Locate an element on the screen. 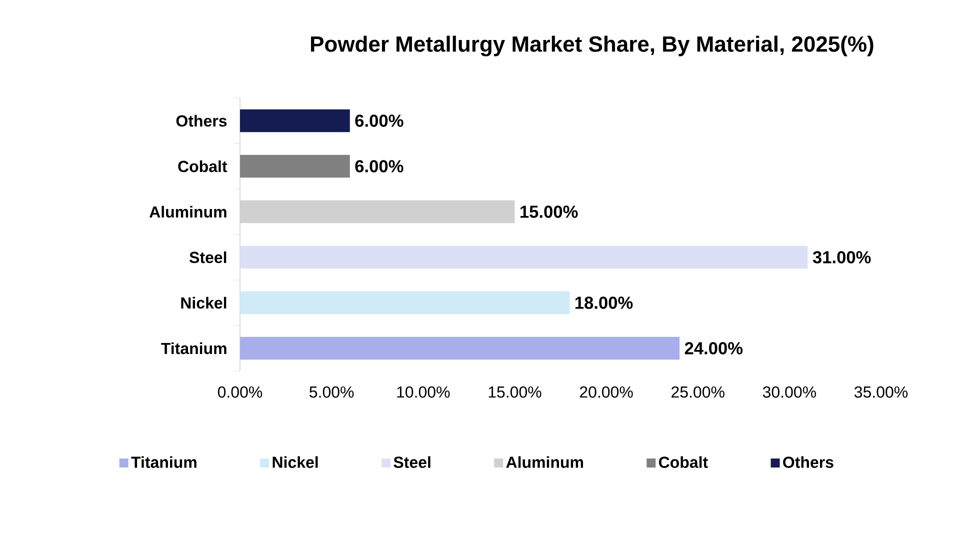 The height and width of the screenshot is (540, 960). legend-label: Aluminum is located at coordinates (545, 462).